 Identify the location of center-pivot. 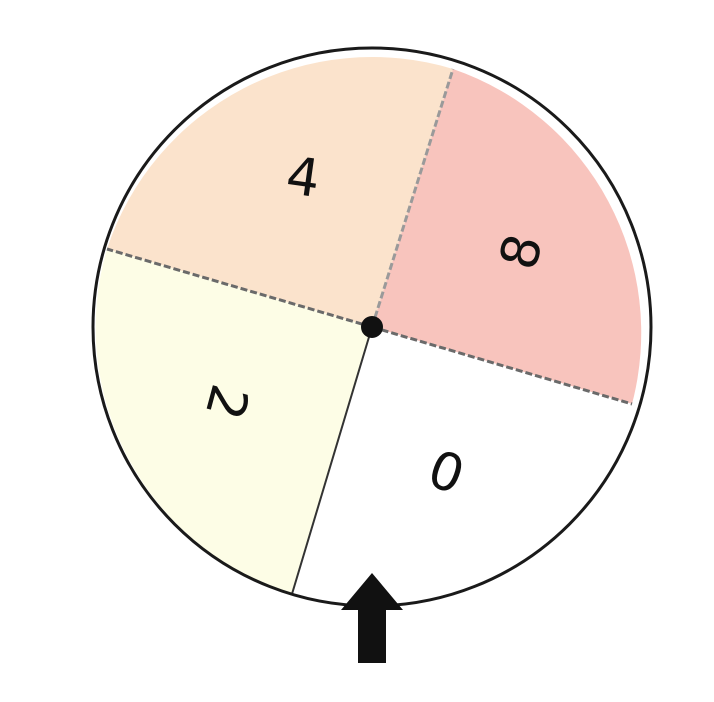
(372, 327).